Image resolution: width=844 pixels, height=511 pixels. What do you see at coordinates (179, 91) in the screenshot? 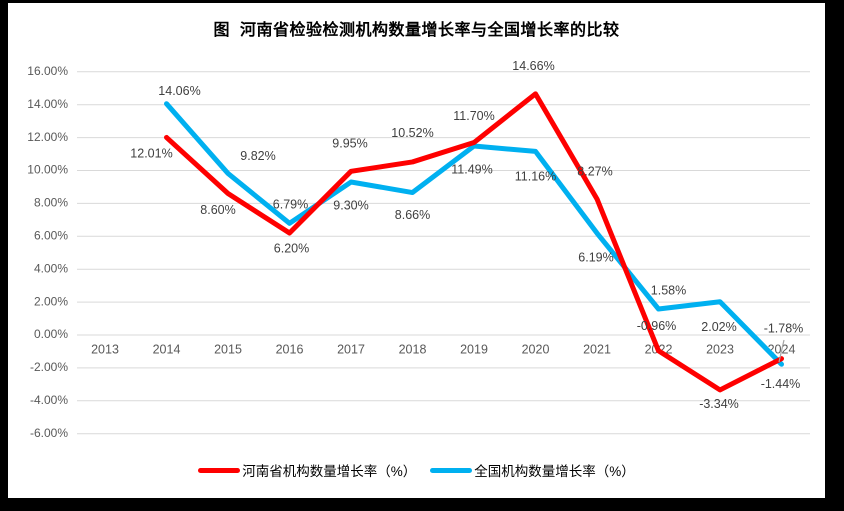
I see `data-label: 14.06%` at bounding box center [179, 91].